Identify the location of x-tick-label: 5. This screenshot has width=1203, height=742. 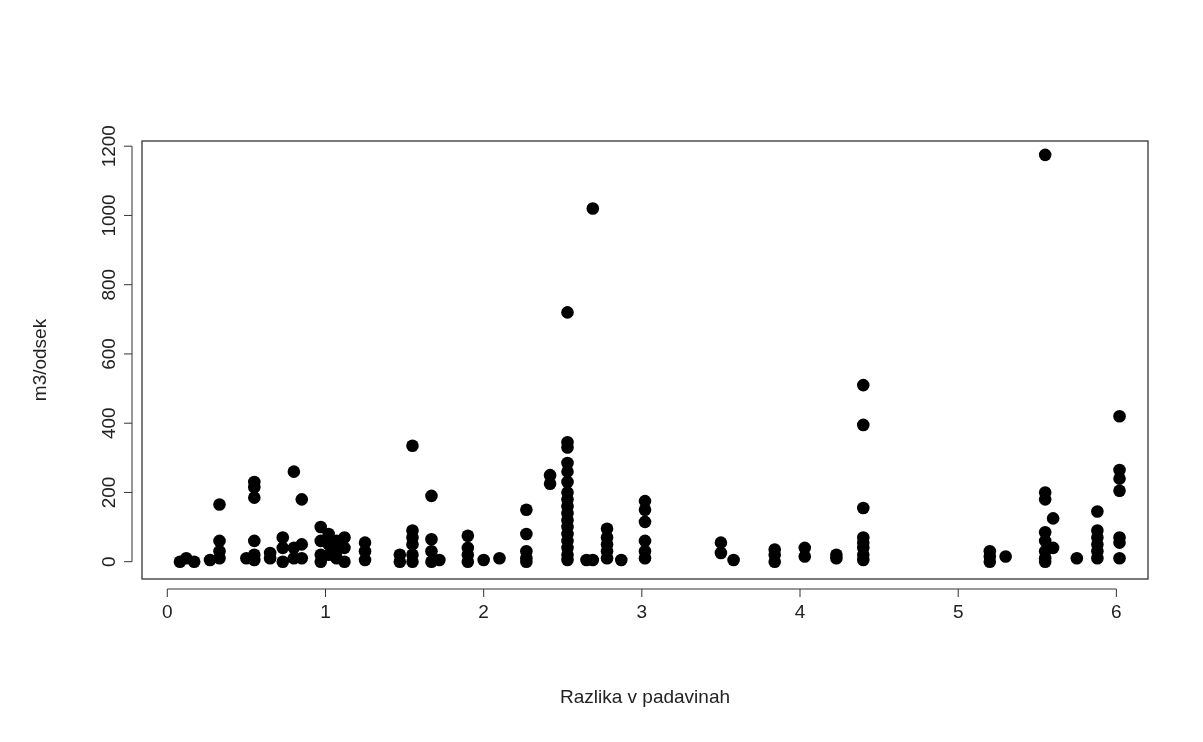
(958, 611).